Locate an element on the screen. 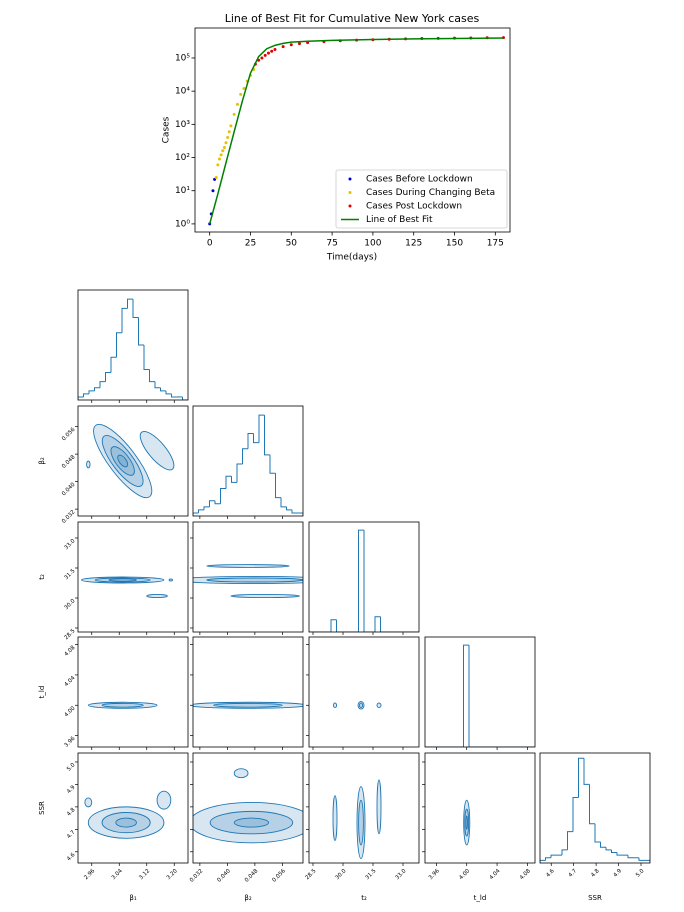  x-tick-label: 175 is located at coordinates (495, 244).